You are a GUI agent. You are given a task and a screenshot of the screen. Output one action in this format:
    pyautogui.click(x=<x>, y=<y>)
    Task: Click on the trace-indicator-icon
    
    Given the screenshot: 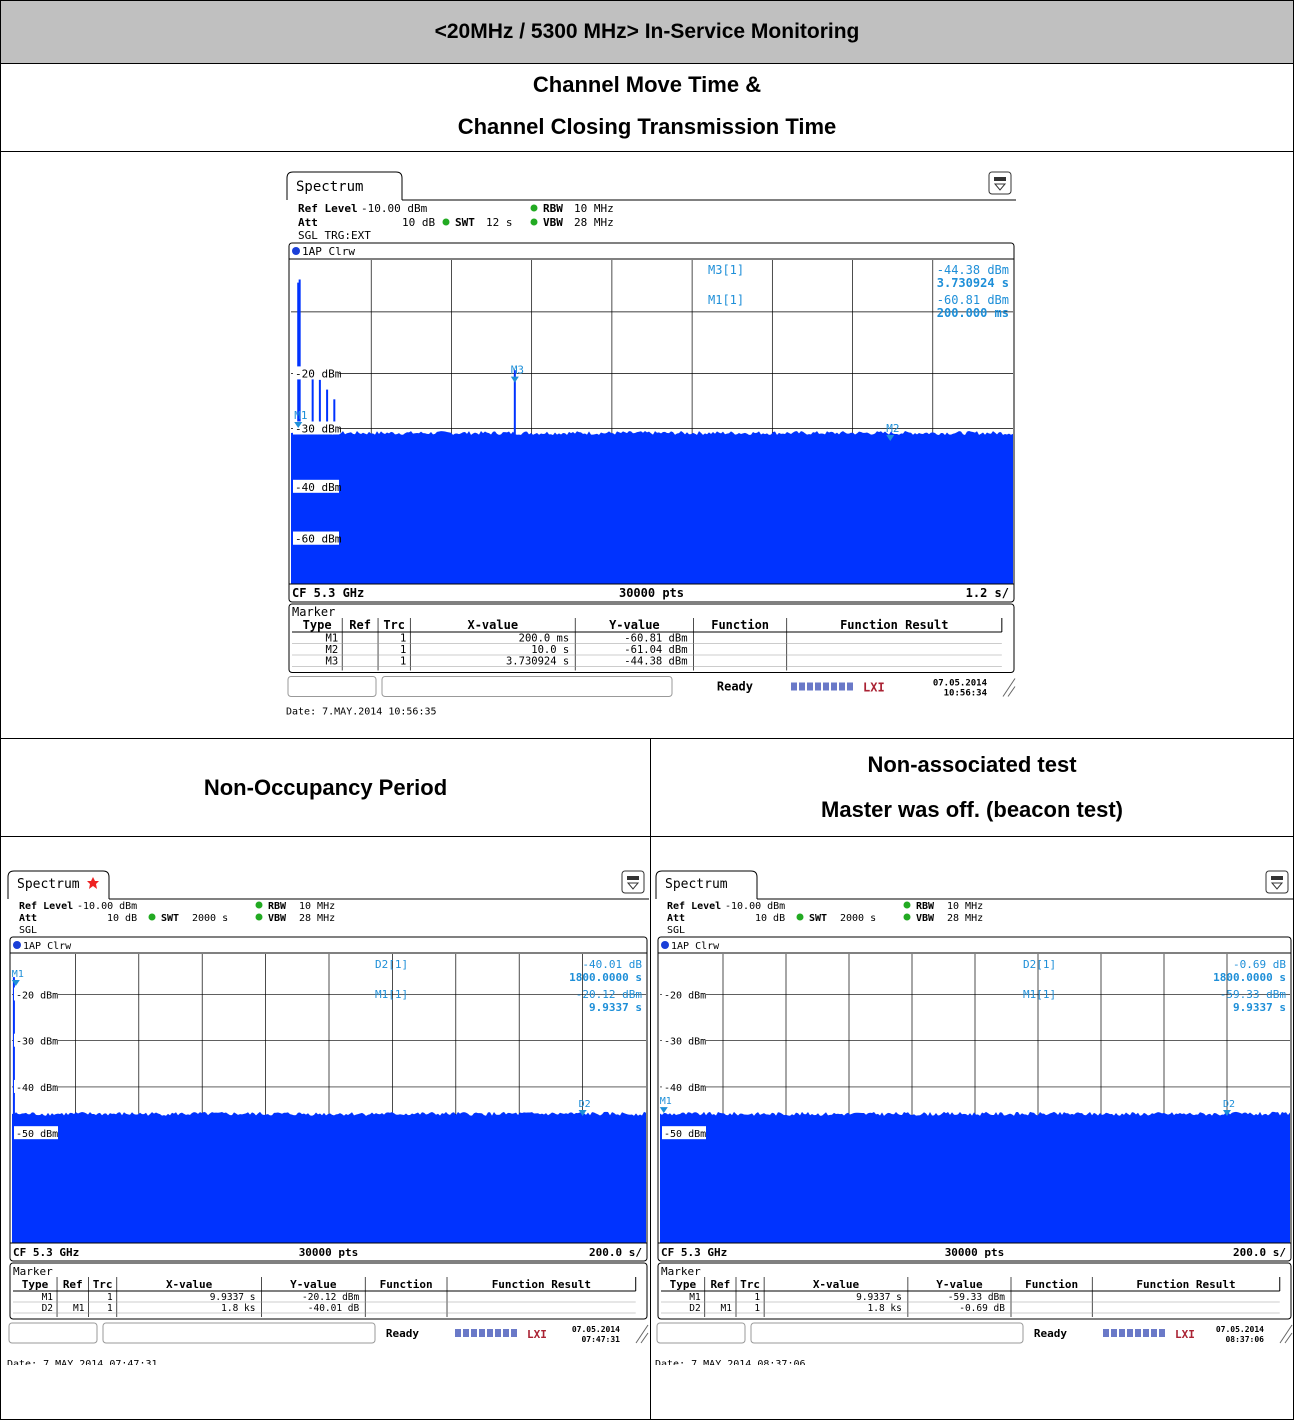 What is the action you would take?
    pyautogui.click(x=665, y=945)
    